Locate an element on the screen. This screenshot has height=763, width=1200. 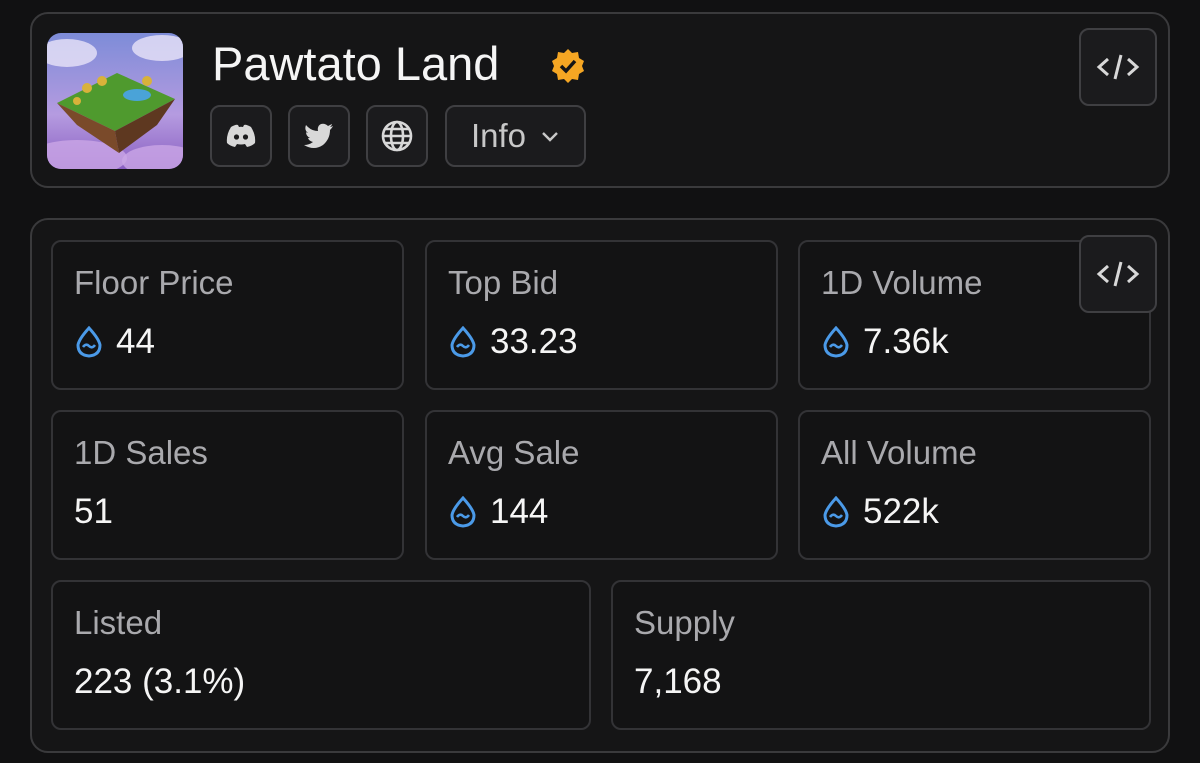
stat-value-row: 223 (3.1%) is located at coordinates (159, 682).